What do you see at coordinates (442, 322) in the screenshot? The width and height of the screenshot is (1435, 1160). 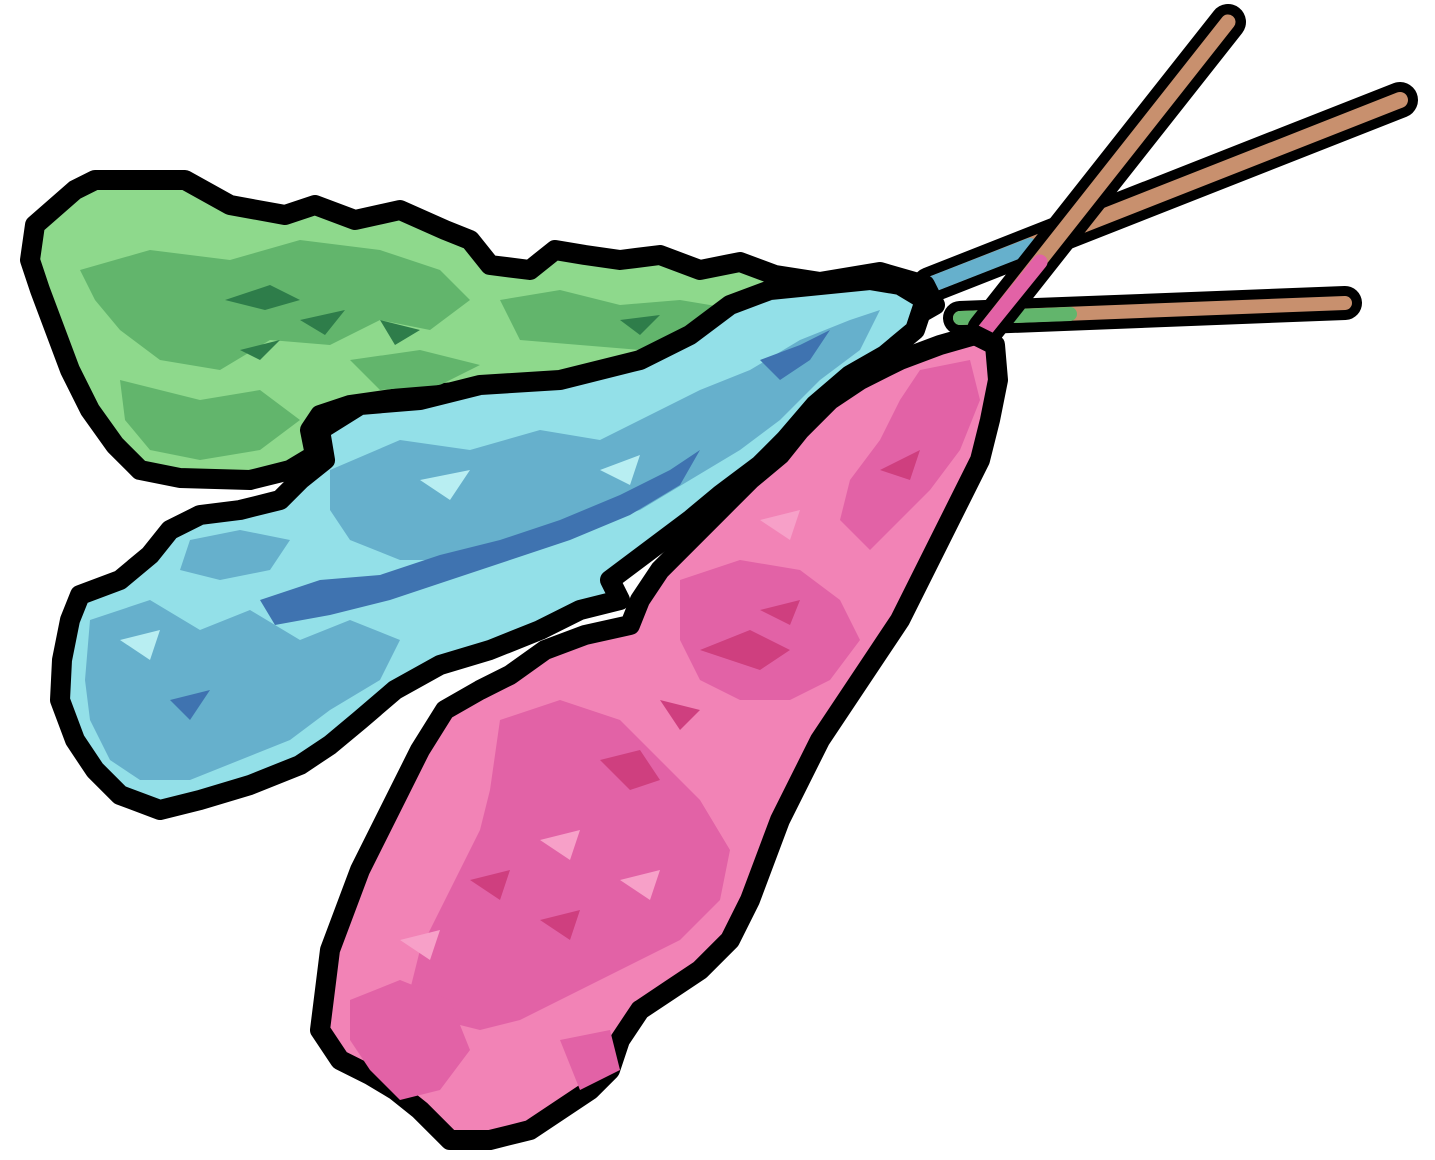 I see `green-candy-dark` at bounding box center [442, 322].